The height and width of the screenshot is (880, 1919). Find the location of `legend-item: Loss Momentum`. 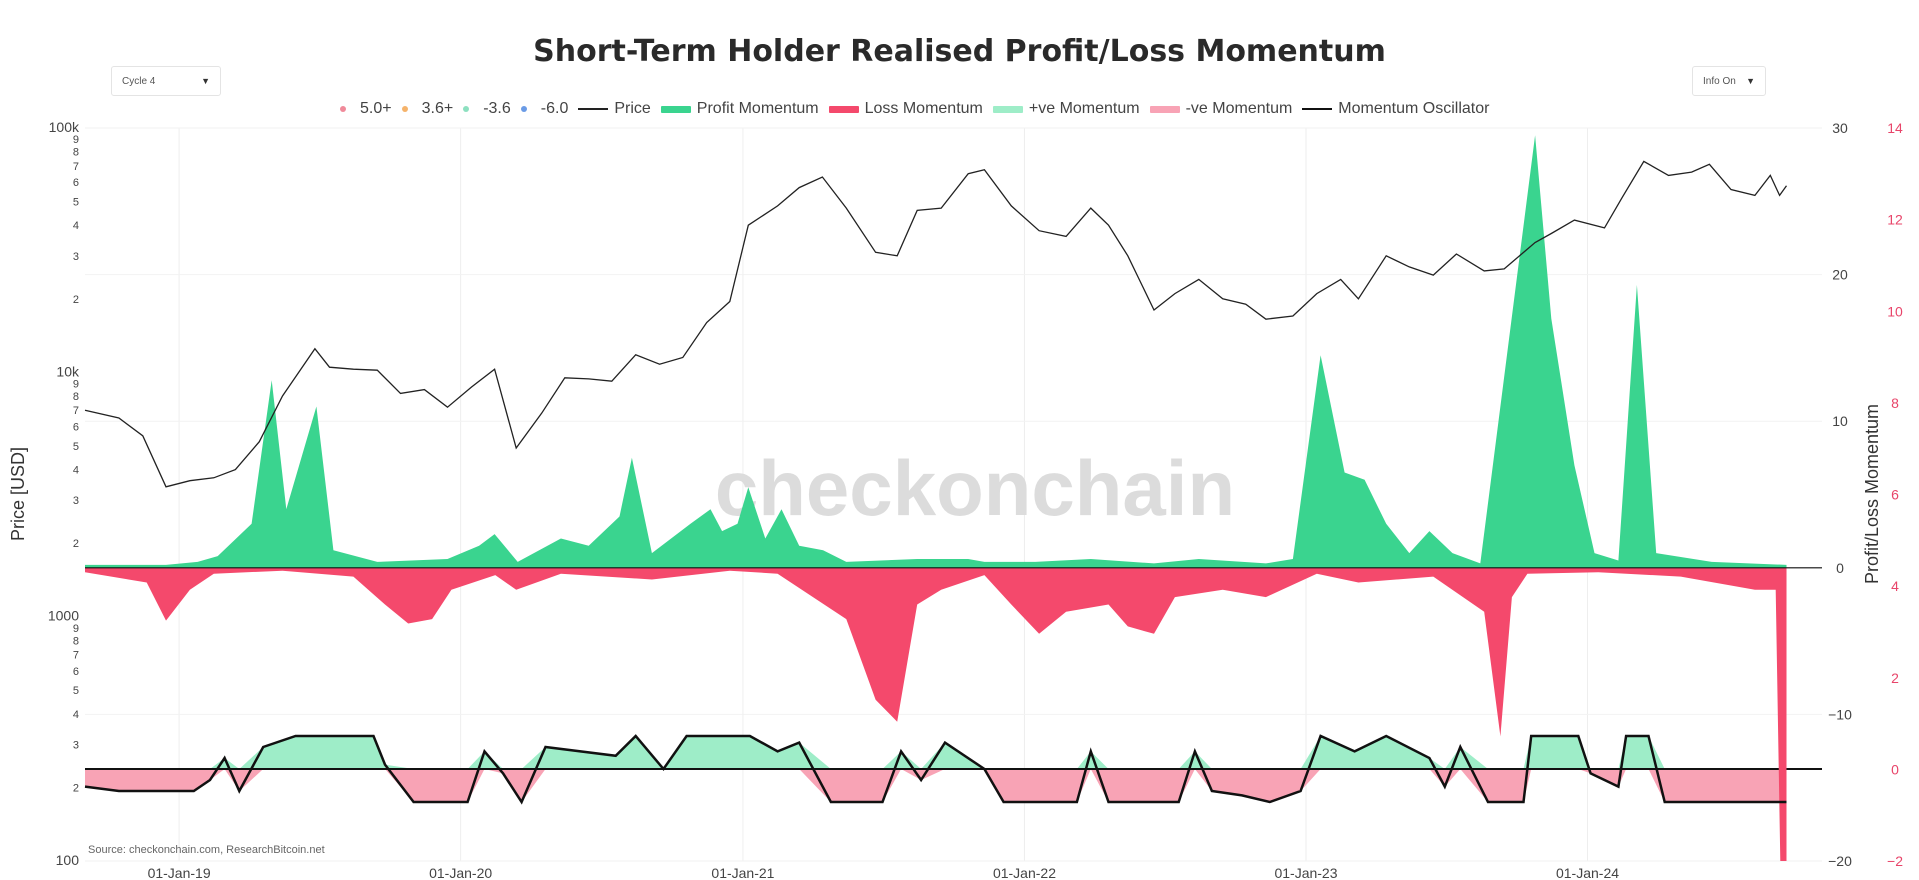

legend-item: Loss Momentum is located at coordinates (905, 109).